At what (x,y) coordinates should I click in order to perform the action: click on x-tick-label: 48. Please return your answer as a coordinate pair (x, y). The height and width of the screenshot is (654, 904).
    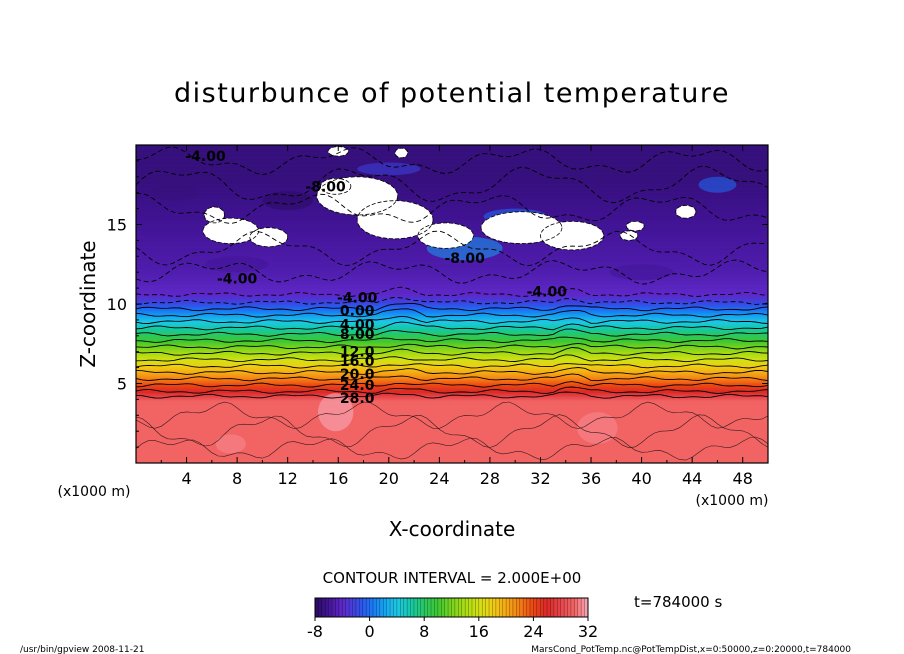
    Looking at the image, I should click on (743, 478).